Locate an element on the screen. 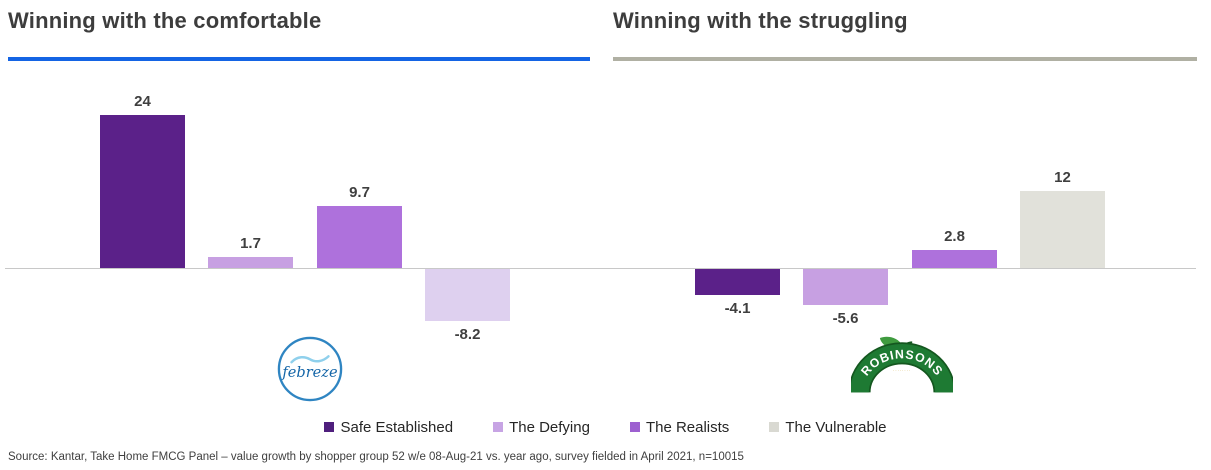 This screenshot has height=470, width=1211. bar-the-realists-group1 is located at coordinates (359, 237).